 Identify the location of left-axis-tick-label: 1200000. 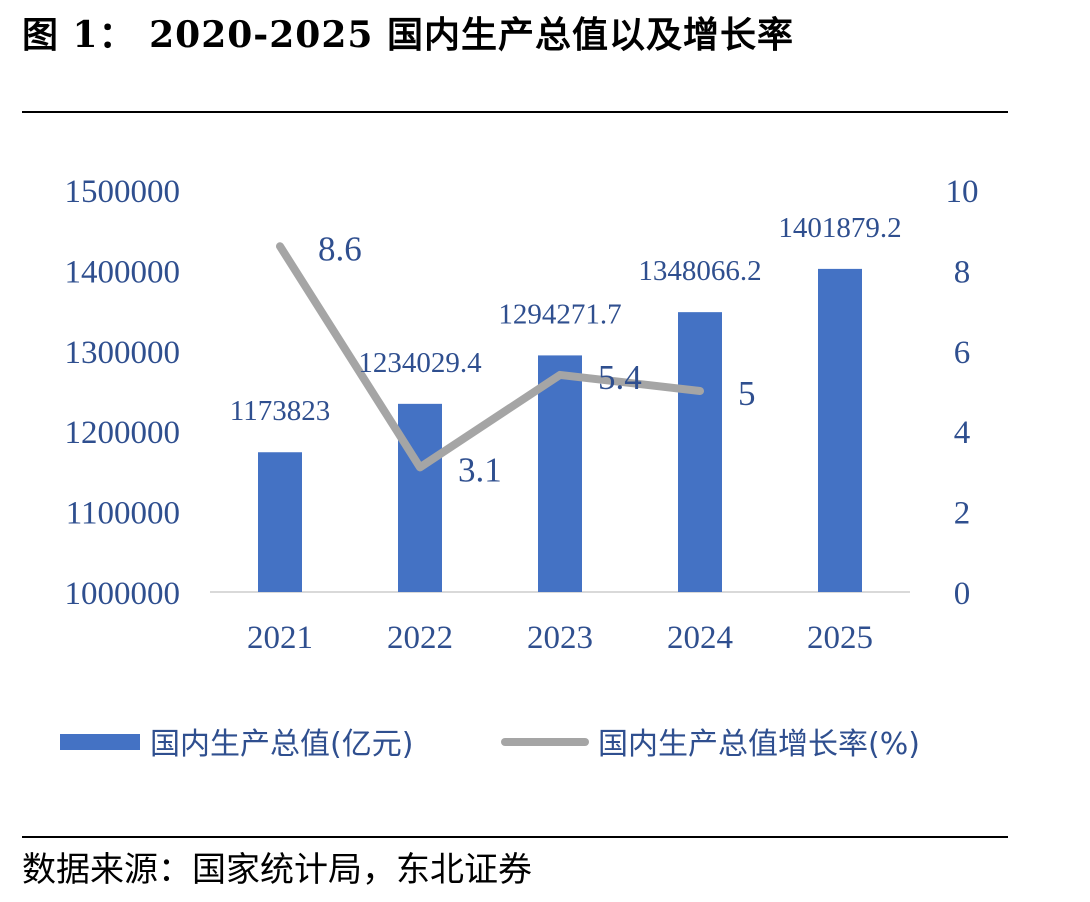
(123, 433).